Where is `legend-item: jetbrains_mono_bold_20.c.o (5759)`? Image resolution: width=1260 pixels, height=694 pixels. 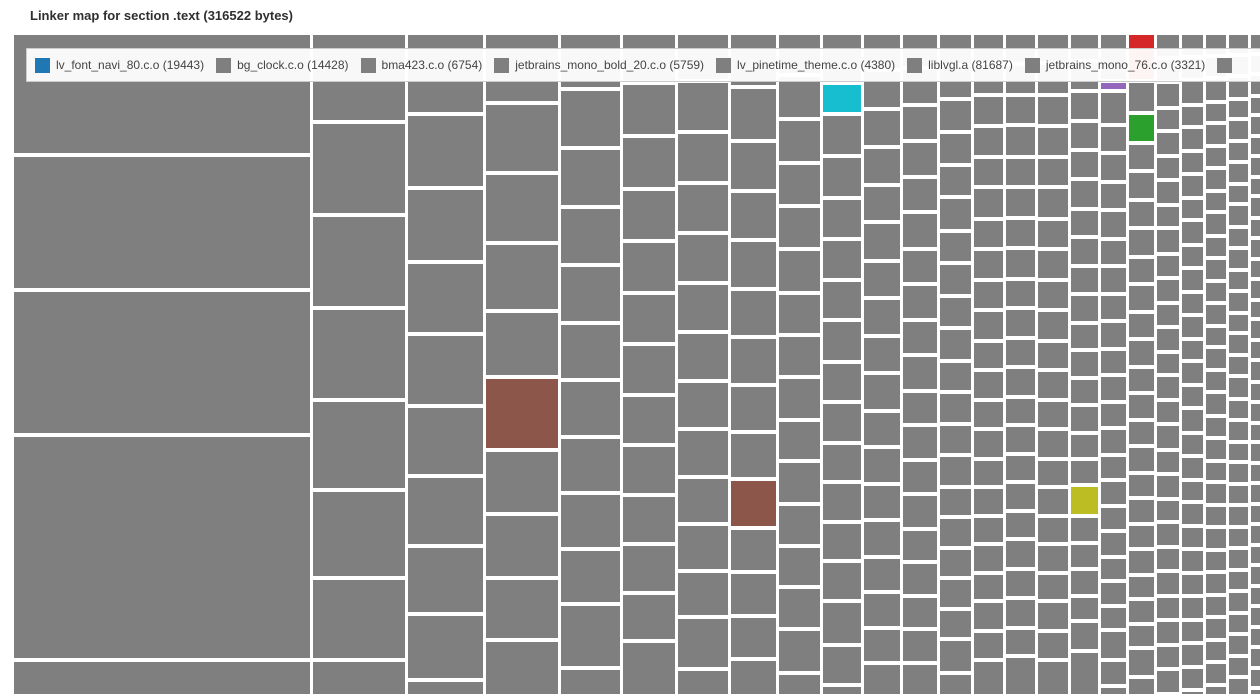
legend-item: jetbrains_mono_bold_20.c.o (5759) is located at coordinates (599, 65).